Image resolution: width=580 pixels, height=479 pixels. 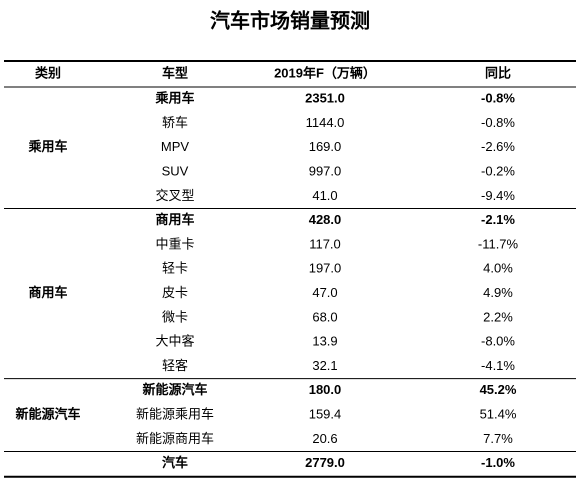 I want to click on sales-cell: 68.0, so click(x=324, y=316).